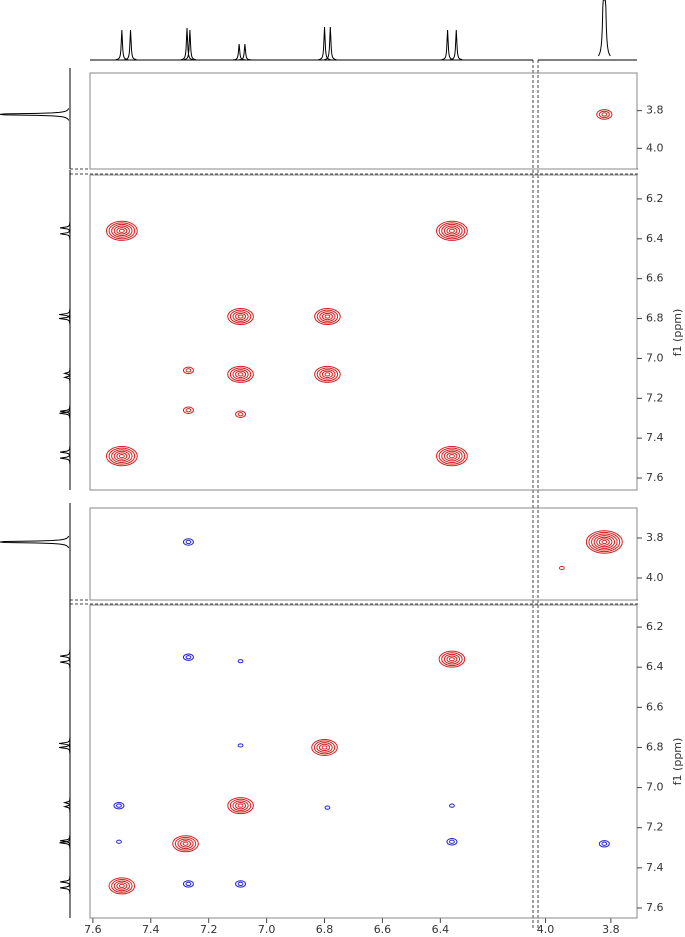 The width and height of the screenshot is (685, 937). Describe the element at coordinates (655, 110) in the screenshot. I see `y-tick-label: 3.8` at that location.